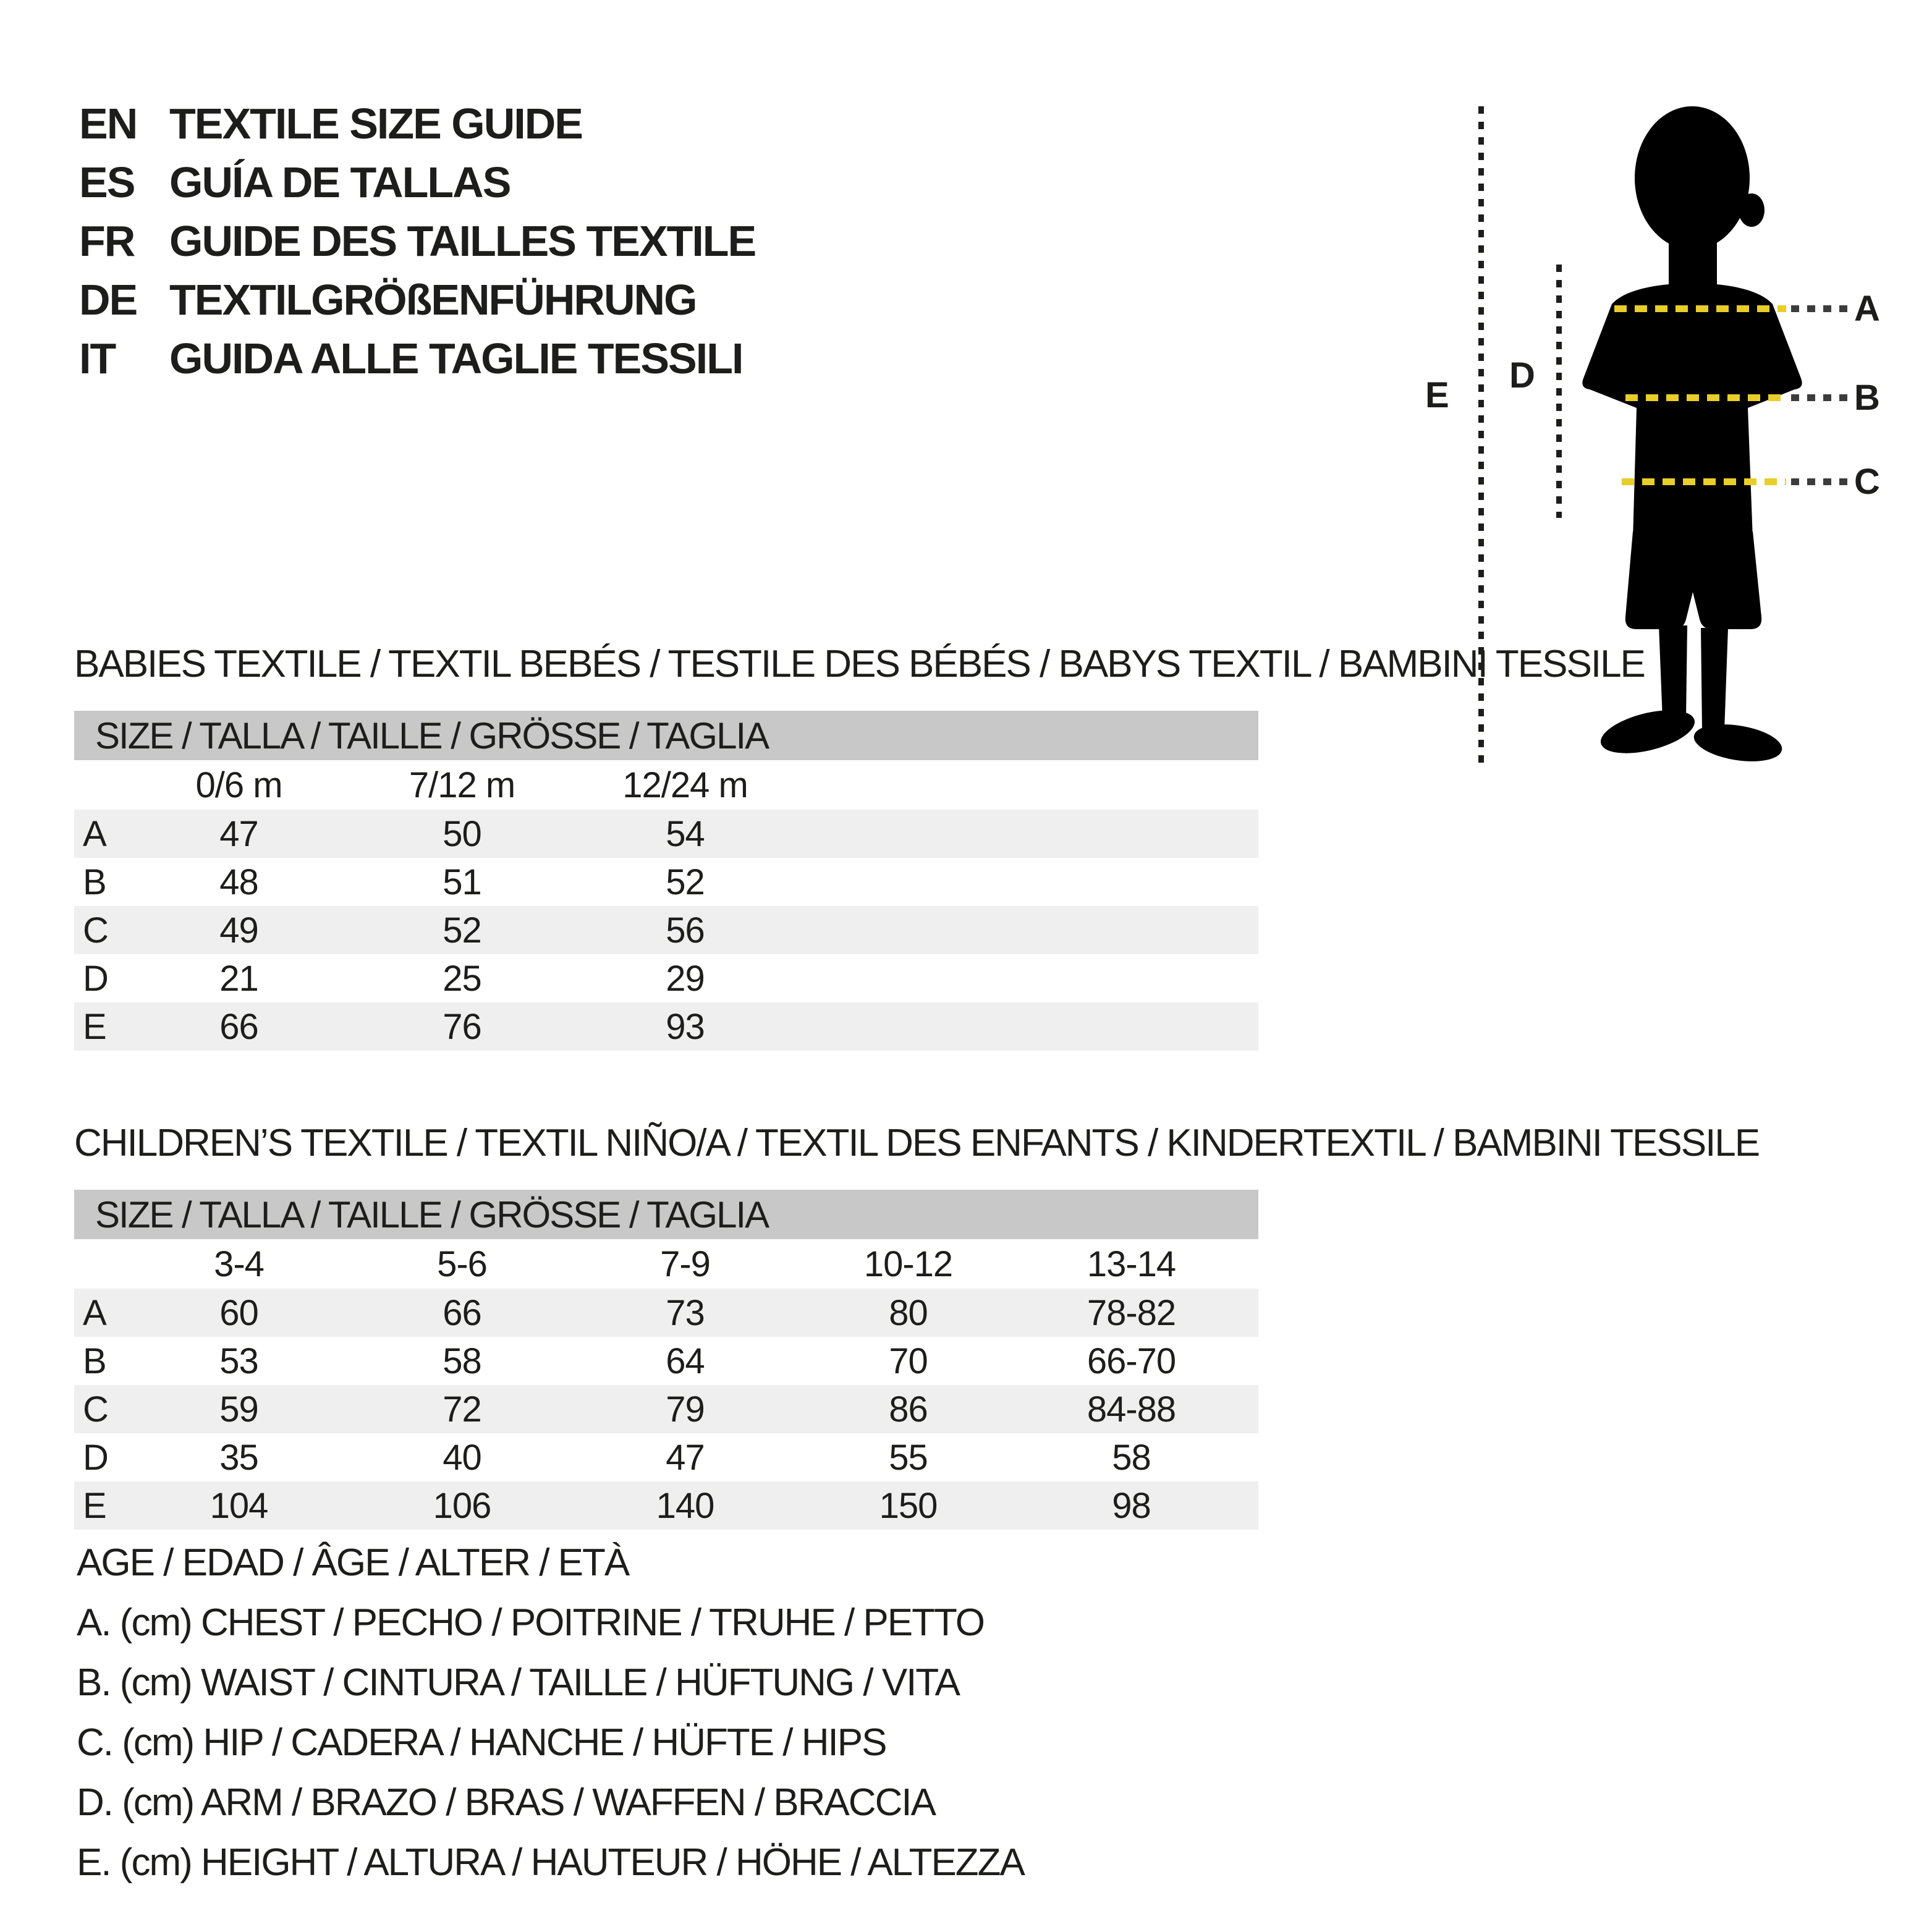  What do you see at coordinates (685, 930) in the screenshot?
I see `cell: 56` at bounding box center [685, 930].